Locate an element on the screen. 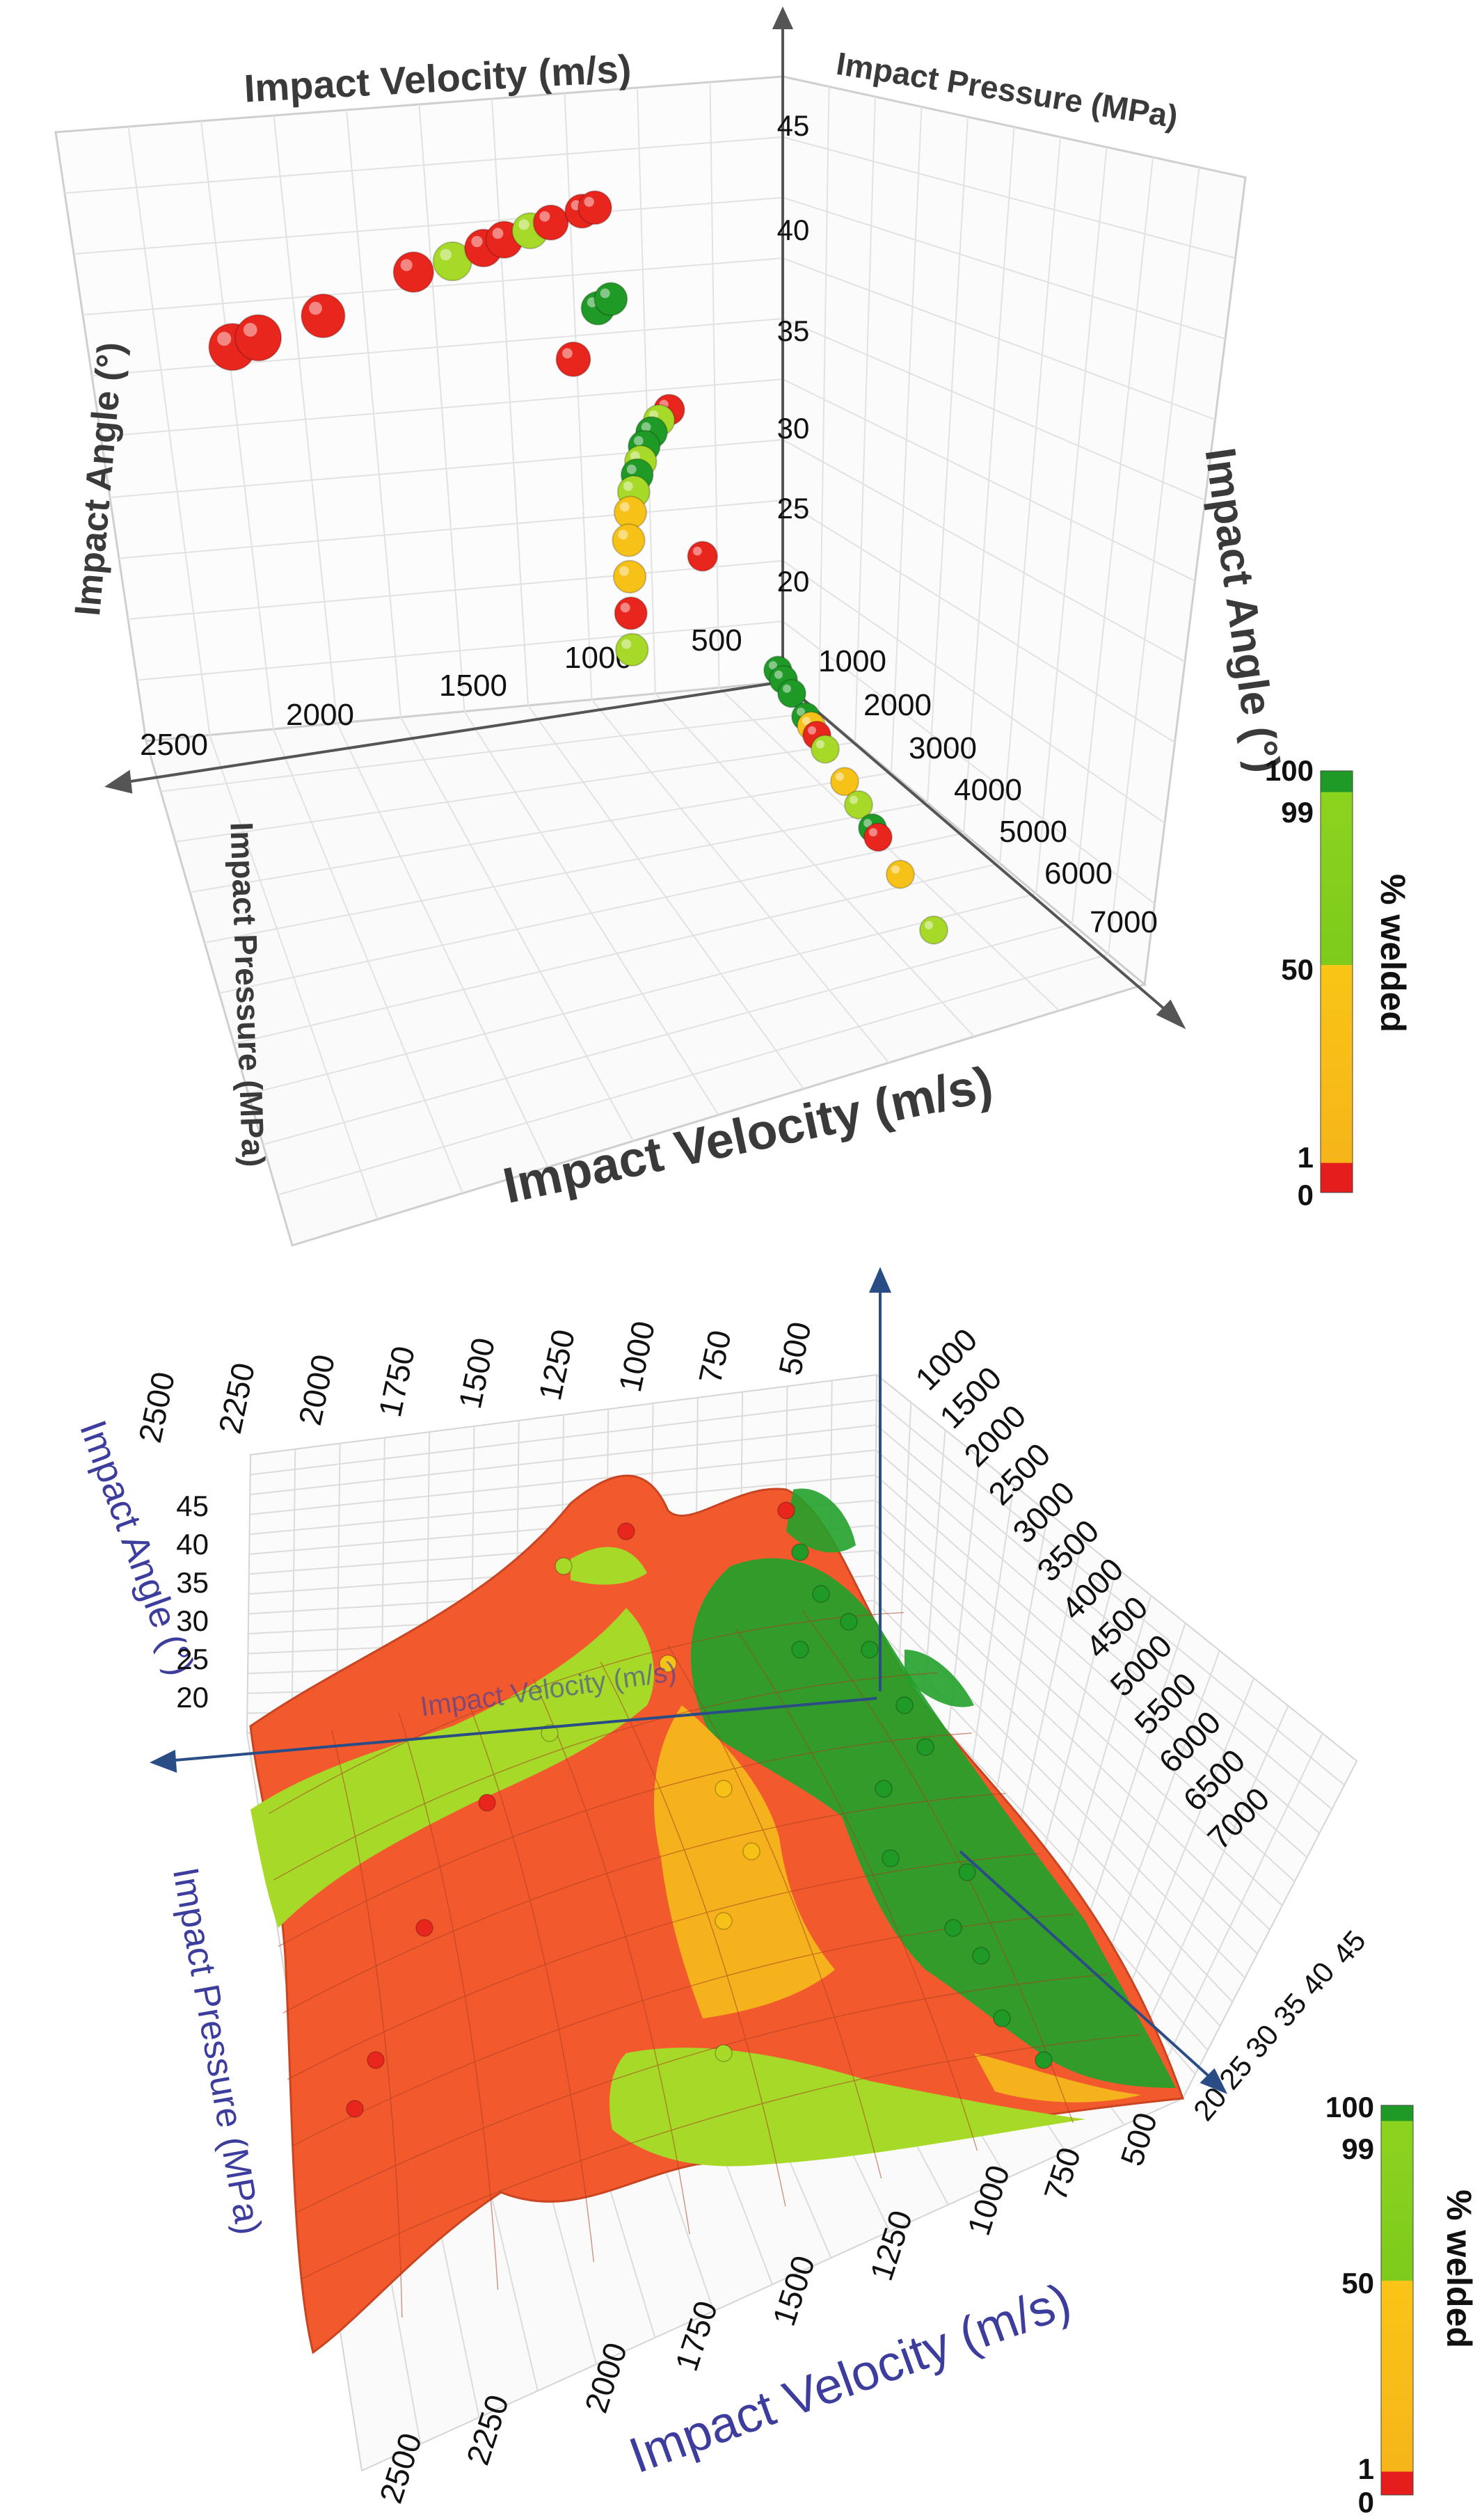 This screenshot has height=2520, width=1482. colorbar-bottom: 100 99 50 1 0 % welded is located at coordinates (1402, 2305).